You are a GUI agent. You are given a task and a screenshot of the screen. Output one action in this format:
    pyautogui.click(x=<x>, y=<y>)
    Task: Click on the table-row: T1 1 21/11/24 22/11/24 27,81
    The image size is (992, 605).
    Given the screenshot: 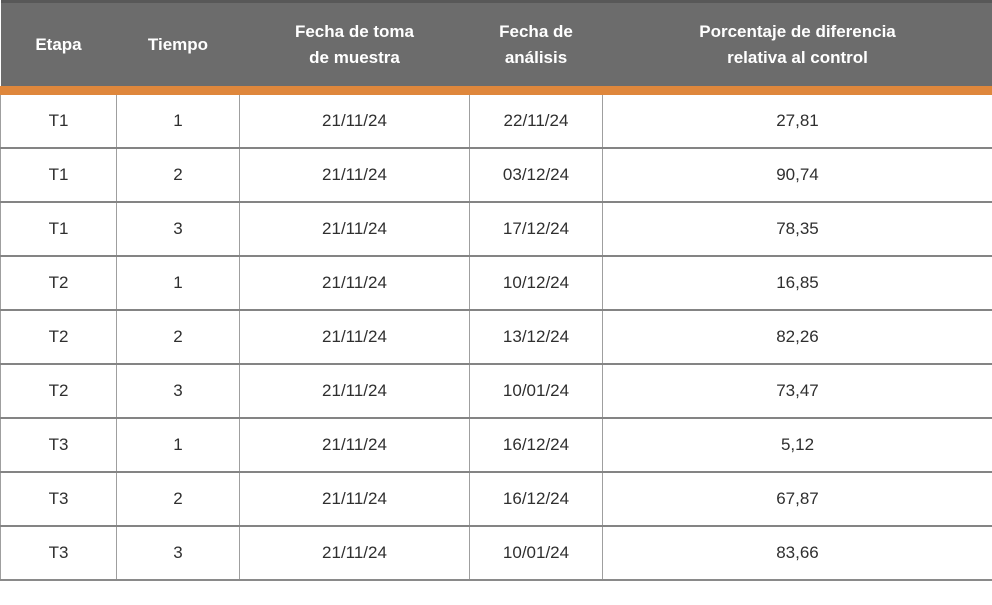 What is the action you would take?
    pyautogui.click(x=496, y=119)
    